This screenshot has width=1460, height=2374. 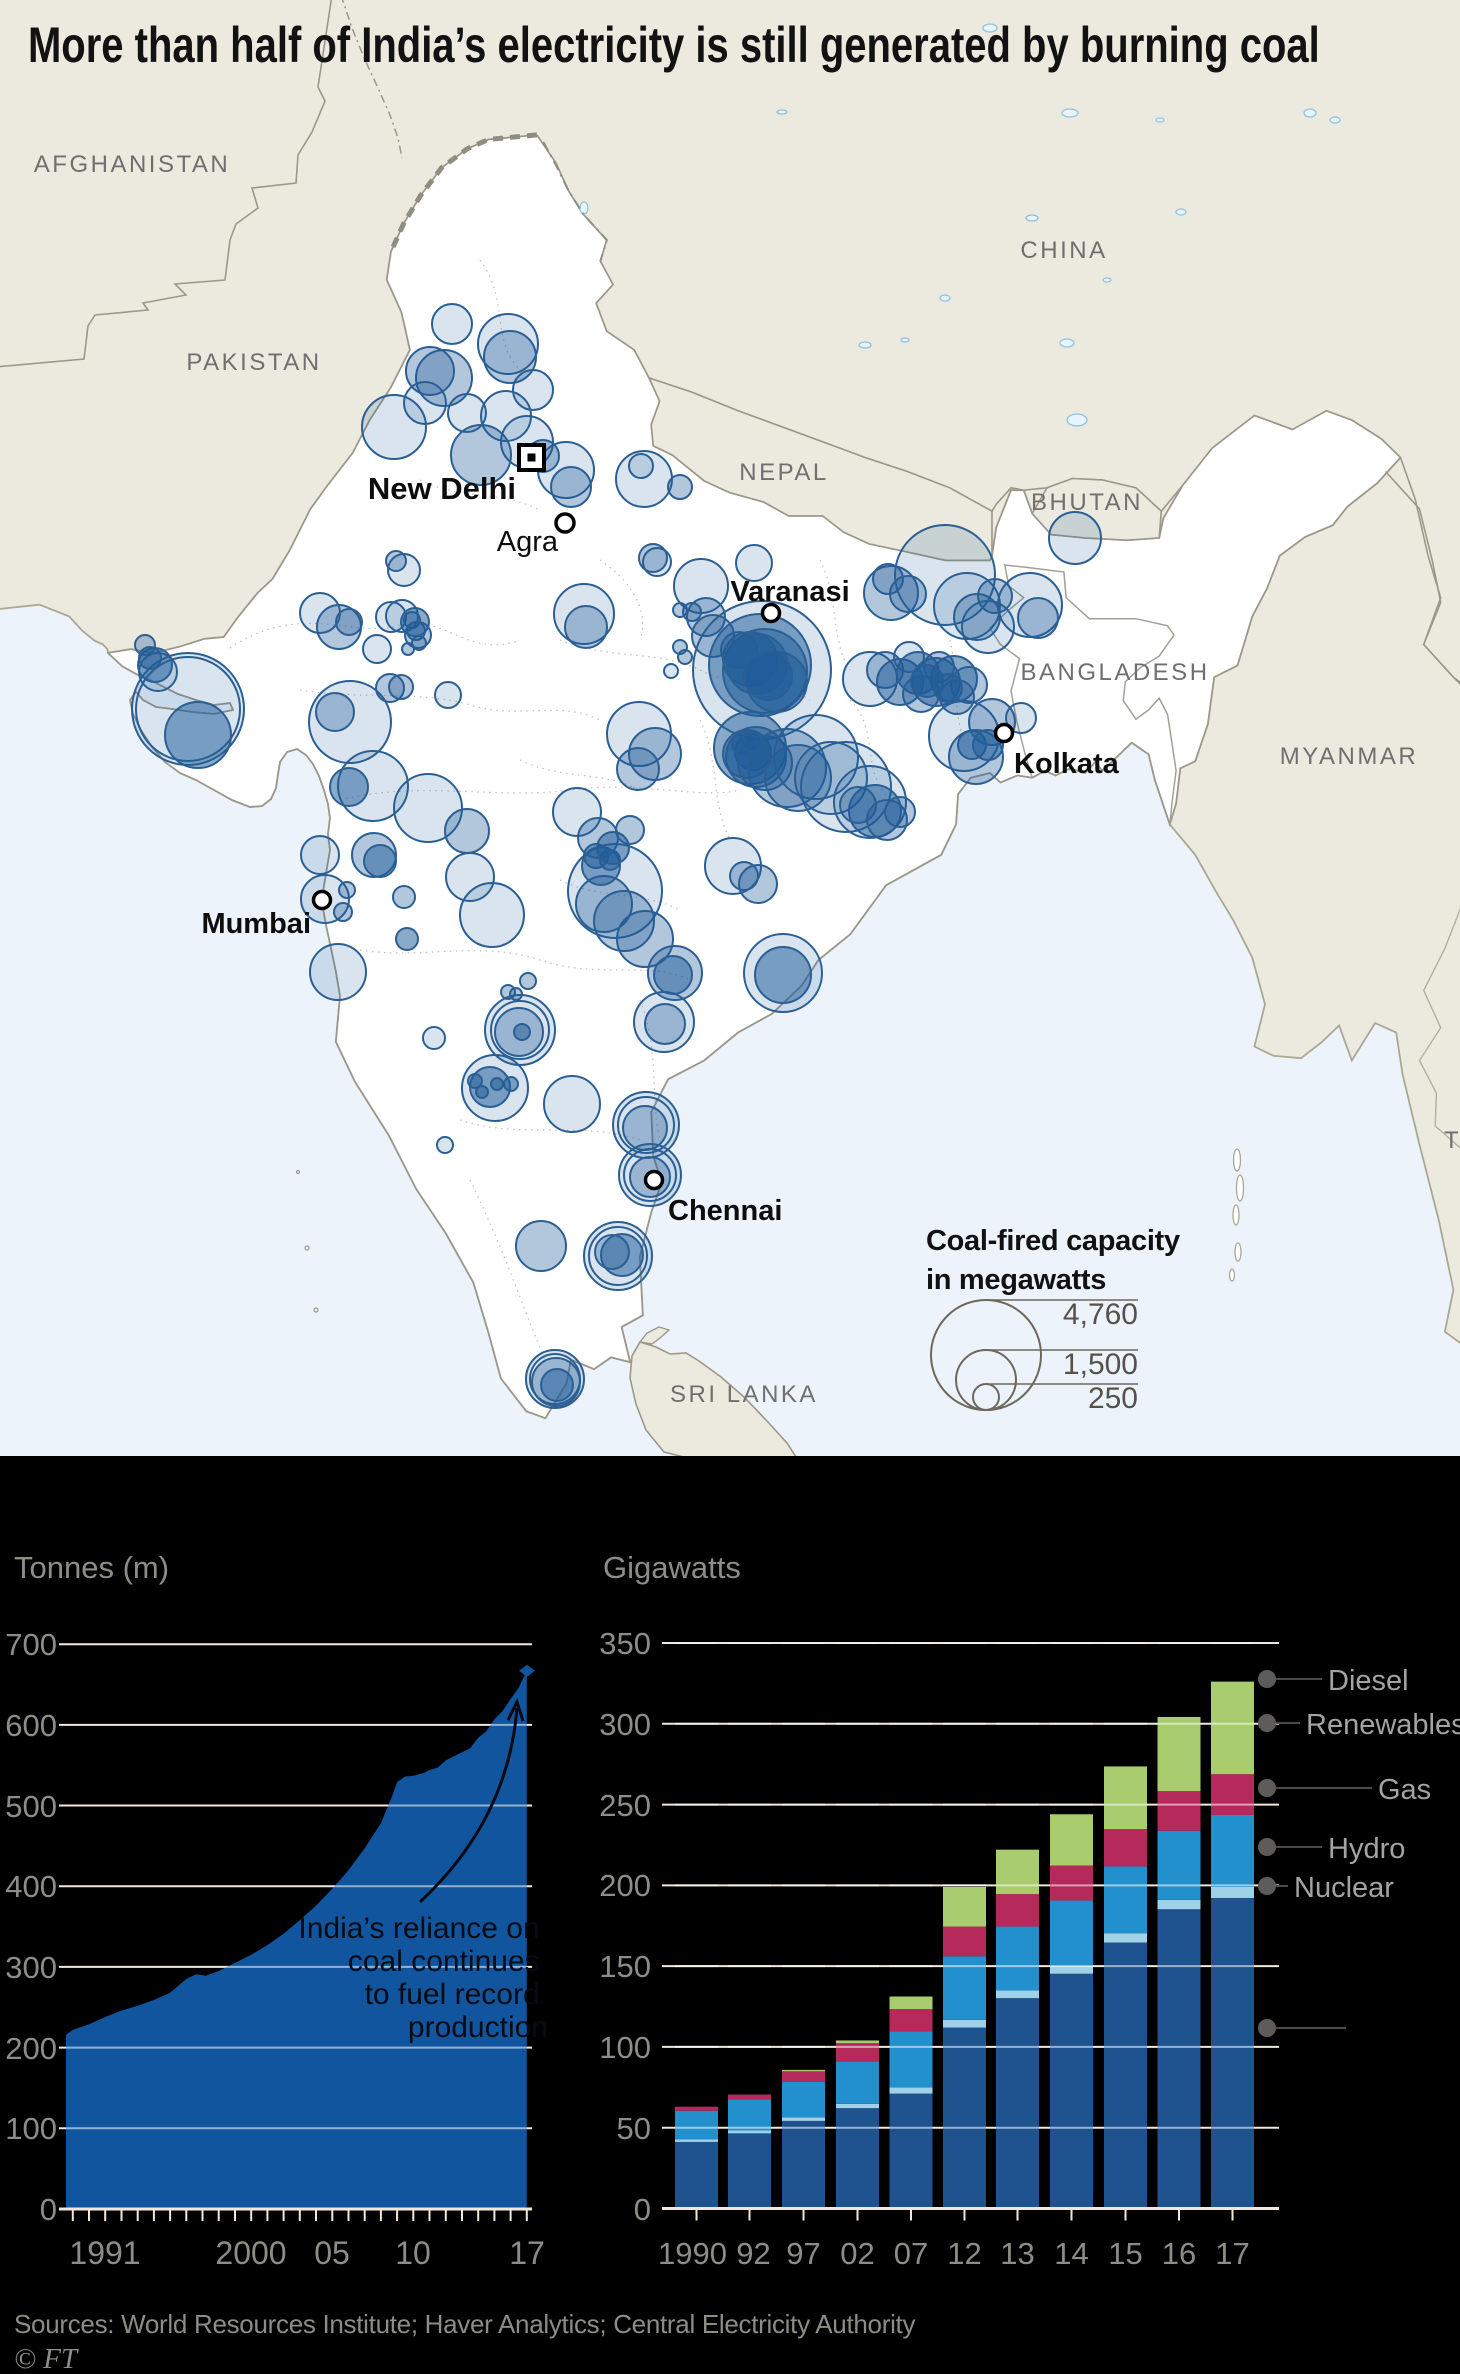 I want to click on svg-text: BHUTAN, so click(x=1087, y=502).